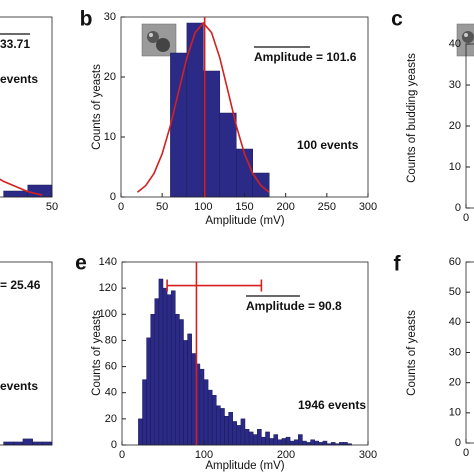 The width and height of the screenshot is (474, 474). Describe the element at coordinates (455, 292) in the screenshot. I see `y-tick-label: 50` at that location.